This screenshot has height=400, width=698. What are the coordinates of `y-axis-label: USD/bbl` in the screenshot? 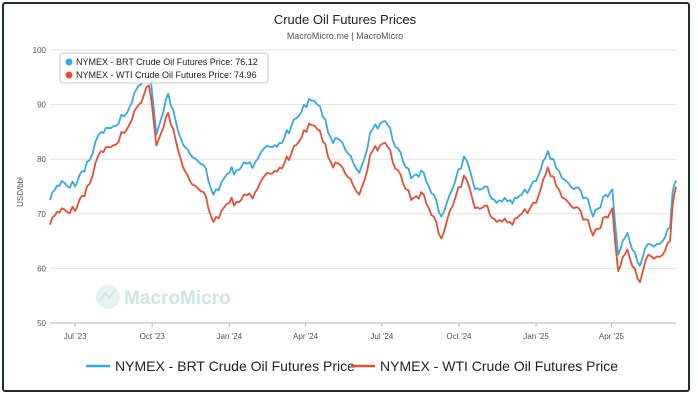 It's located at (20, 192).